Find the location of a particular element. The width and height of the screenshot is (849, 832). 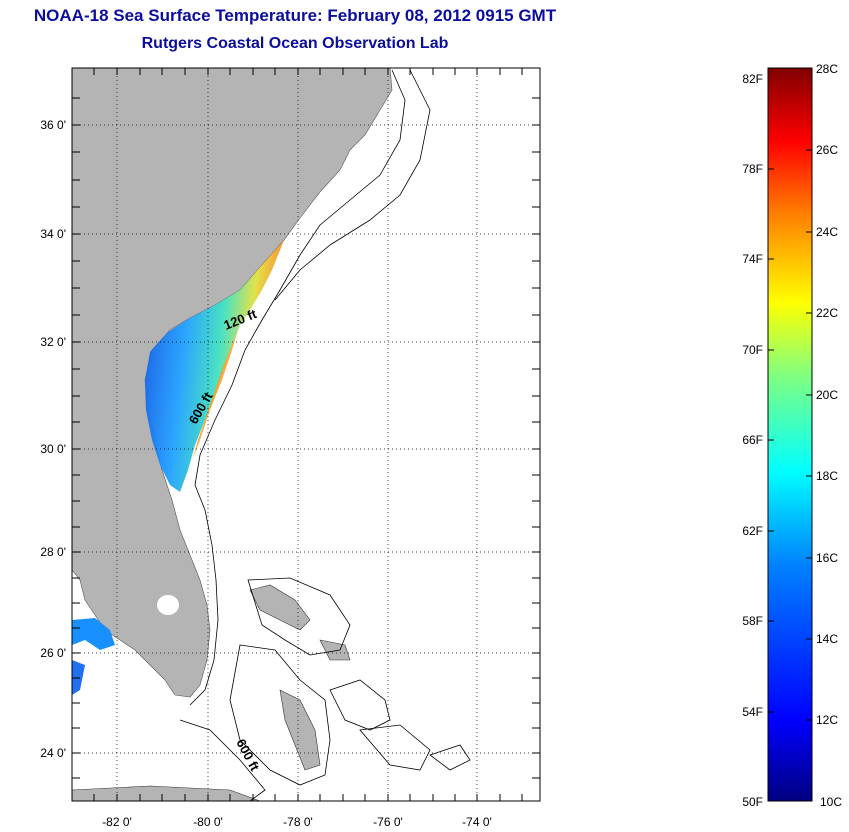

colorbar-label-82F: 82F is located at coordinates (752, 79).